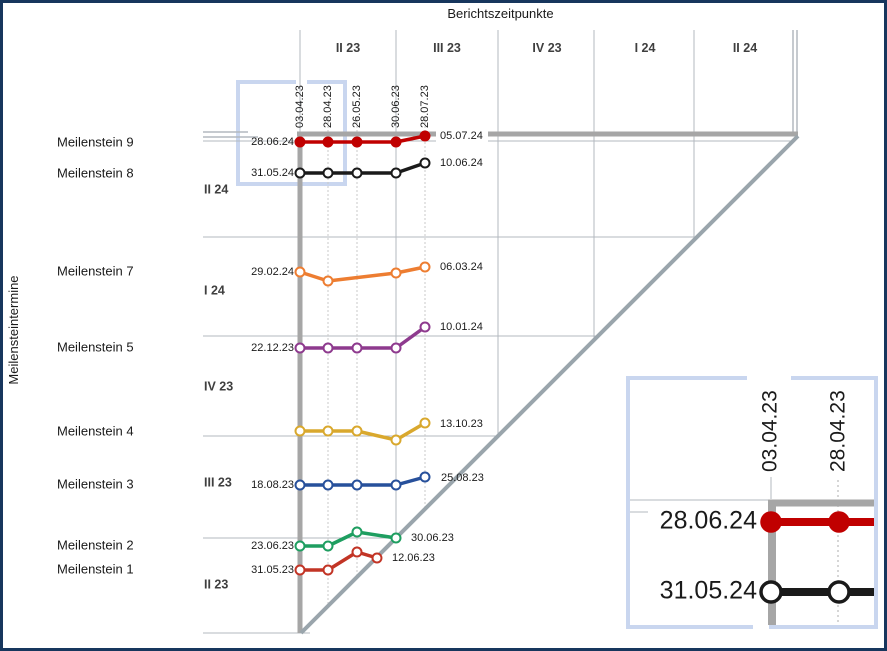  What do you see at coordinates (708, 591) in the screenshot?
I see `inset-milestone-date-label: 31.05.24` at bounding box center [708, 591].